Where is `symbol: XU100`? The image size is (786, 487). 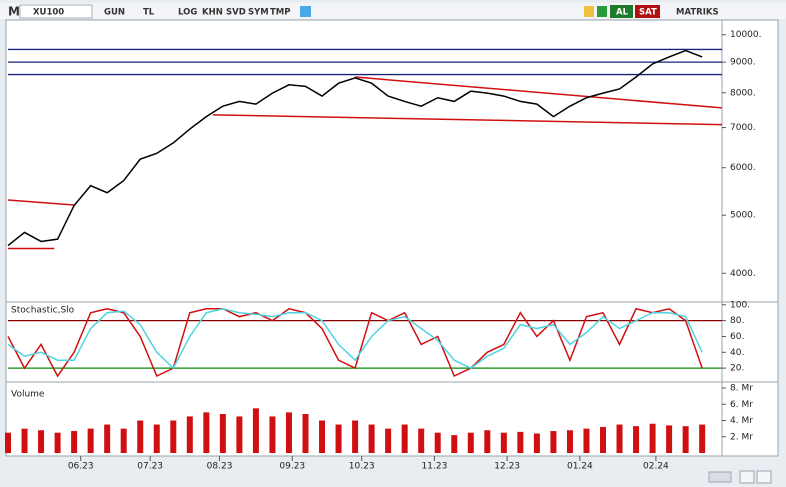 symbol: XU100 is located at coordinates (48, 13).